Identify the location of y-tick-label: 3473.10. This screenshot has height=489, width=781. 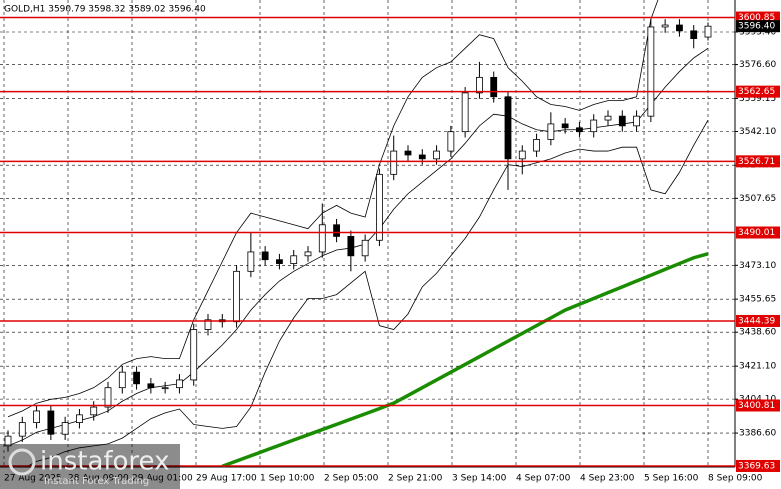
(757, 266).